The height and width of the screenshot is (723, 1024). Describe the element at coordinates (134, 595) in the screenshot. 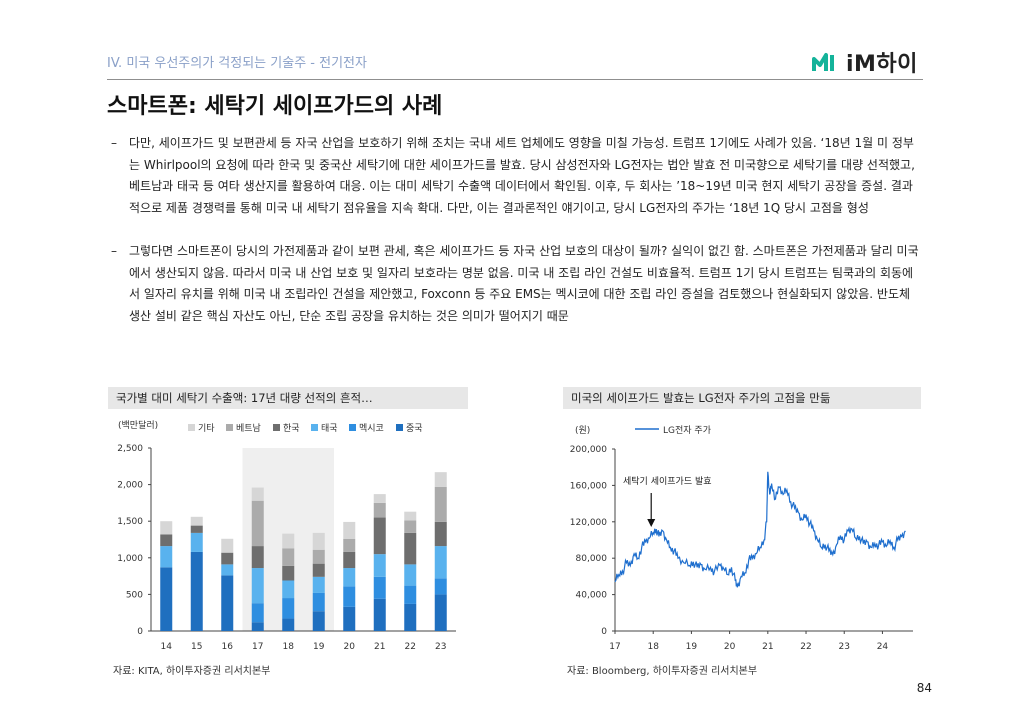

I see `y-tick-label: 500` at that location.